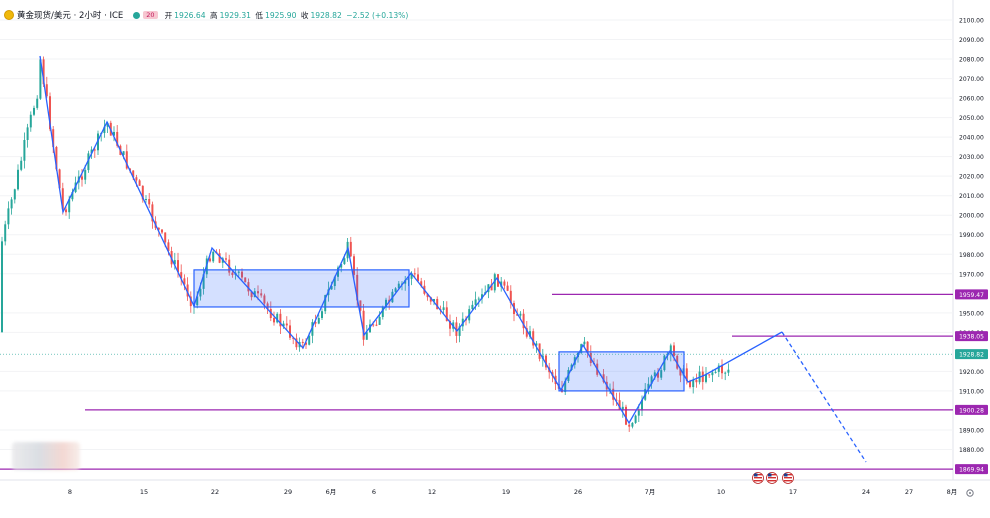 Image resolution: width=990 pixels, height=518 pixels. What do you see at coordinates (971, 450) in the screenshot?
I see `price-tick-label: 1880.00` at bounding box center [971, 450].